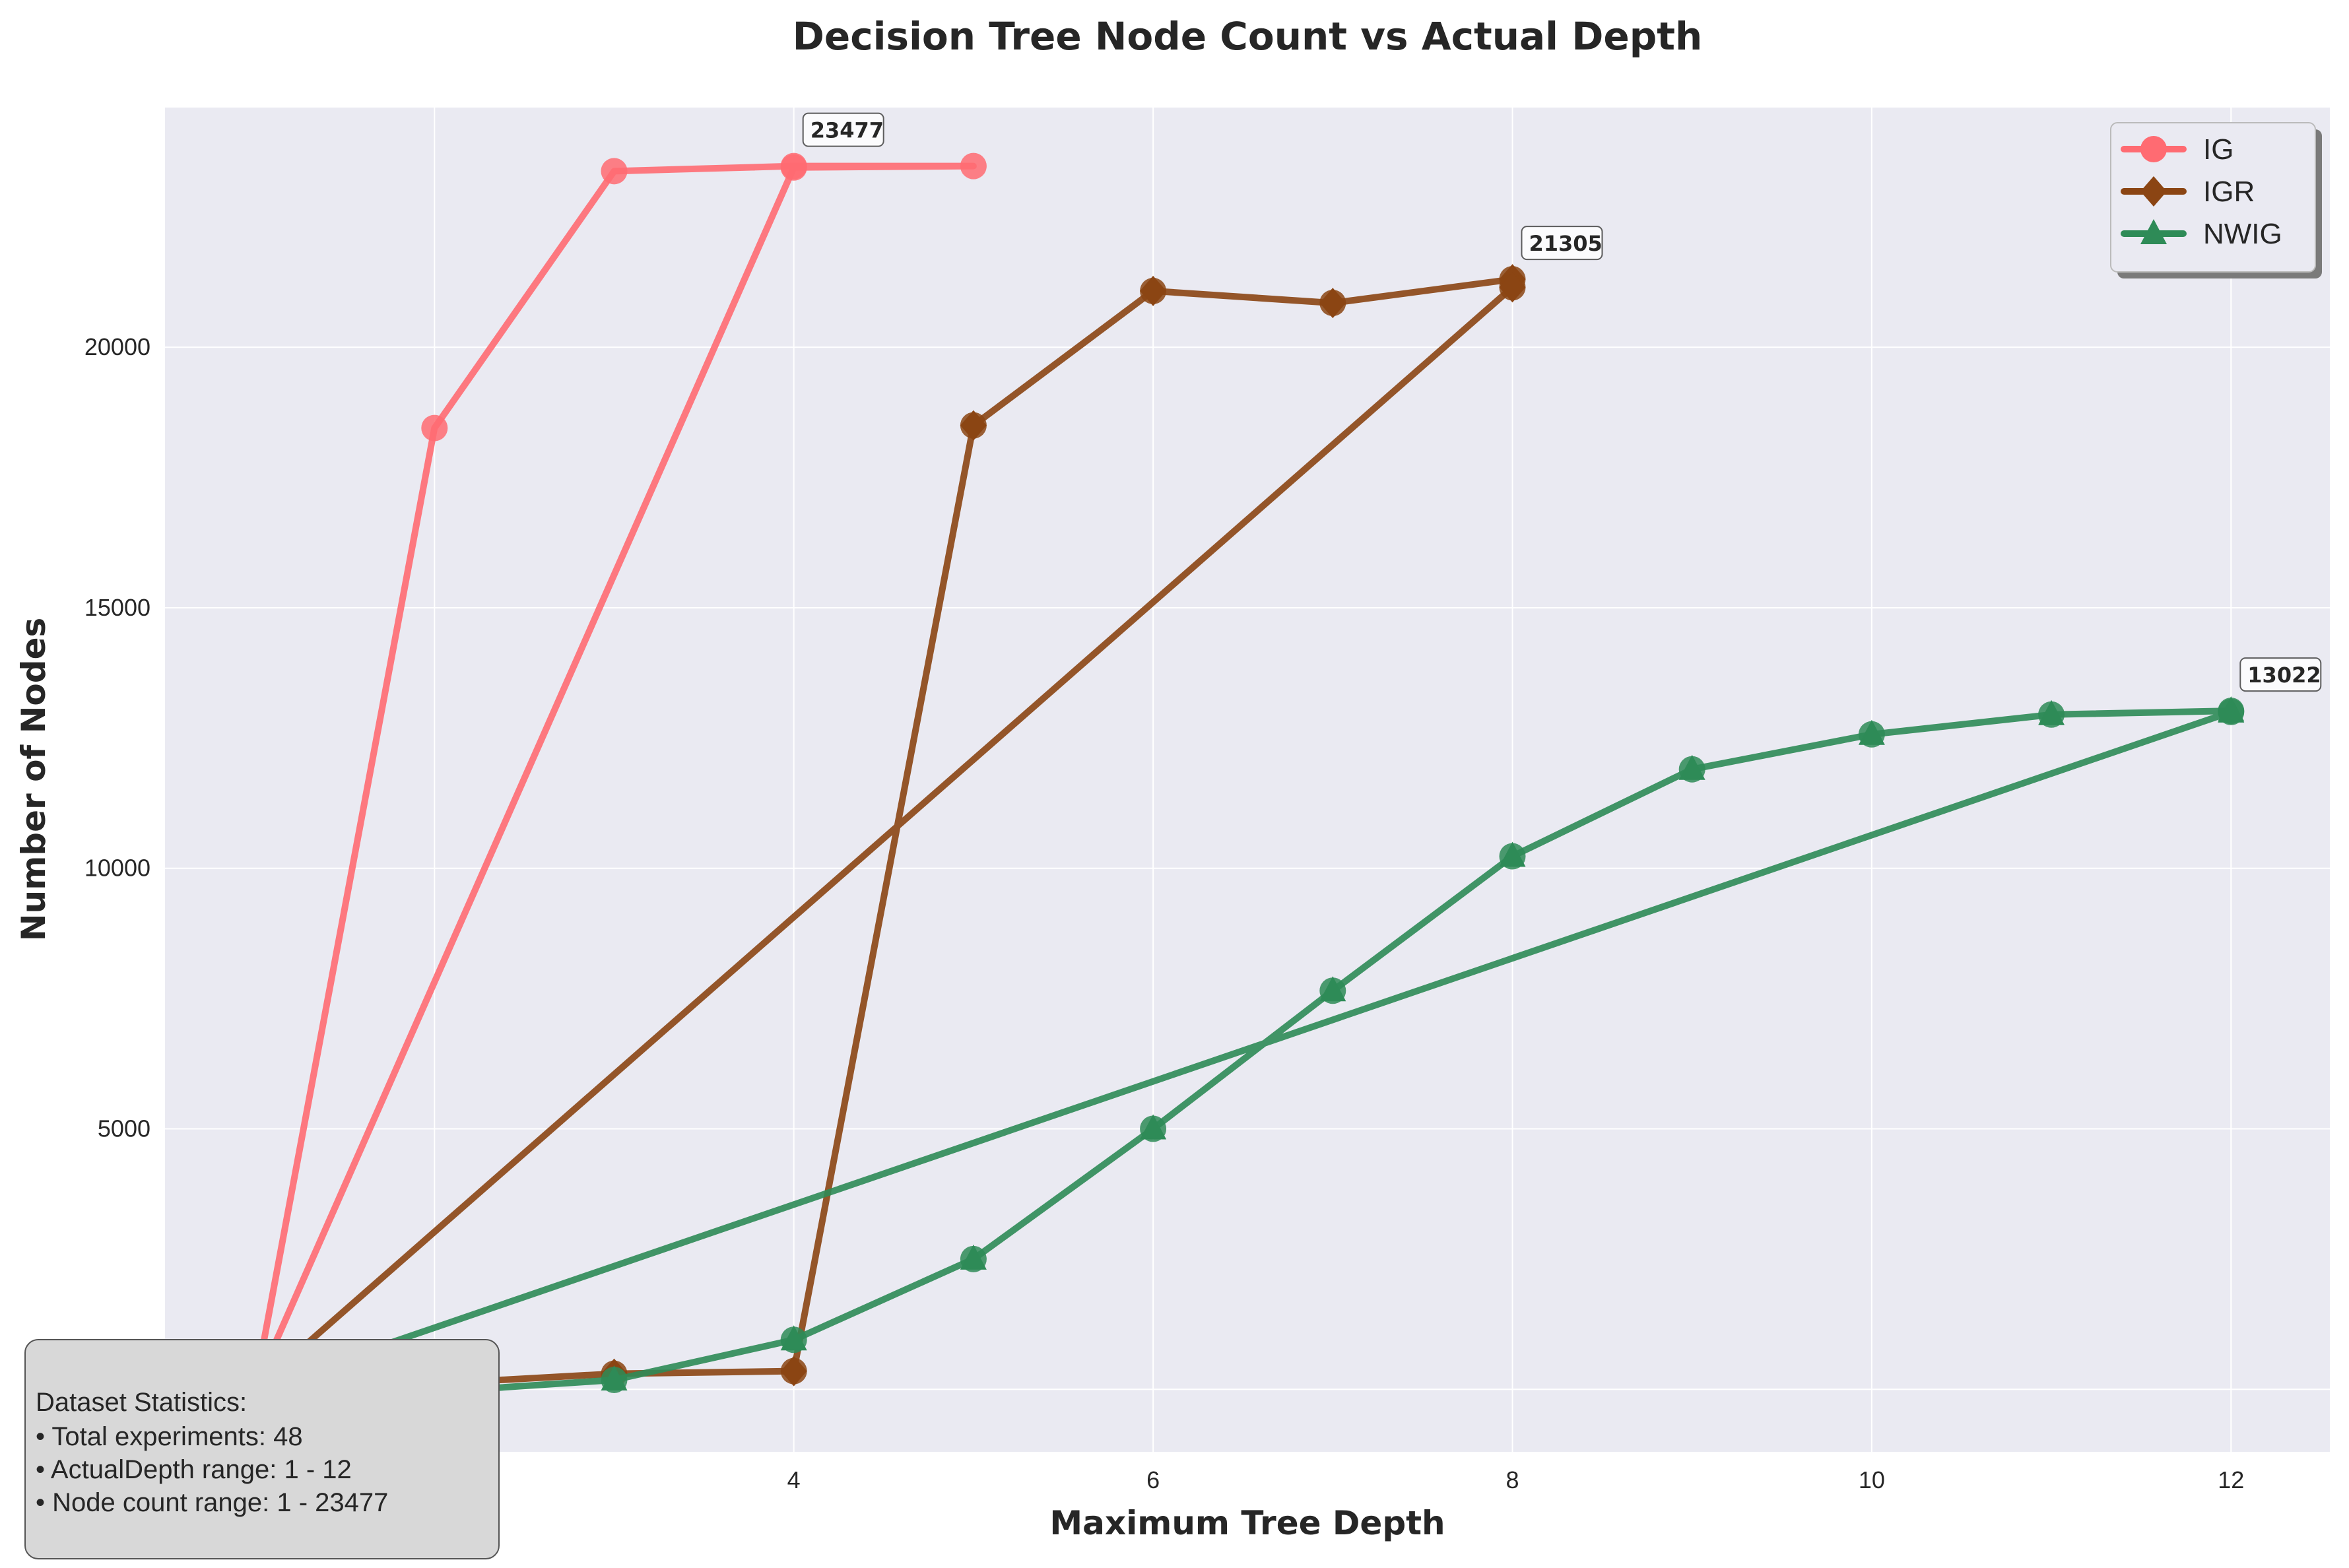  I want to click on stats-line: • Total experiments: 48, so click(169, 1437).